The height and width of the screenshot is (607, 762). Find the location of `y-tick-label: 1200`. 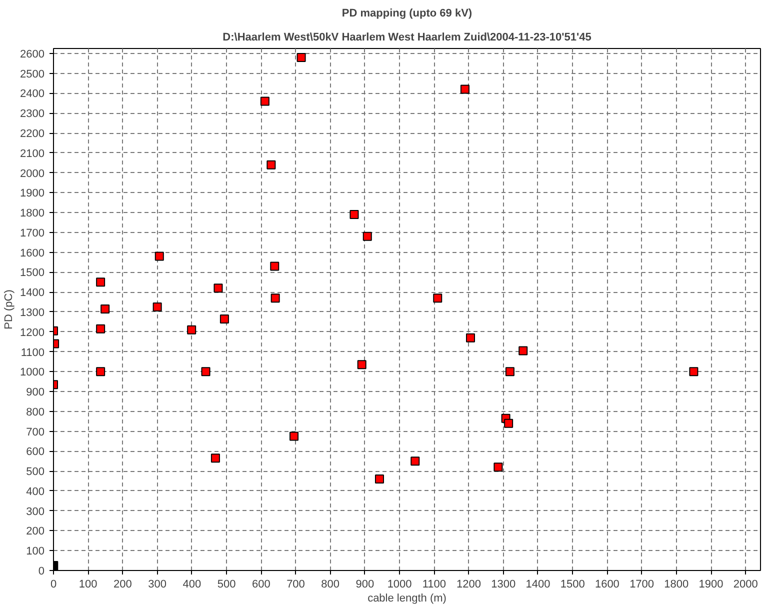

y-tick-label: 1200 is located at coordinates (32, 332).